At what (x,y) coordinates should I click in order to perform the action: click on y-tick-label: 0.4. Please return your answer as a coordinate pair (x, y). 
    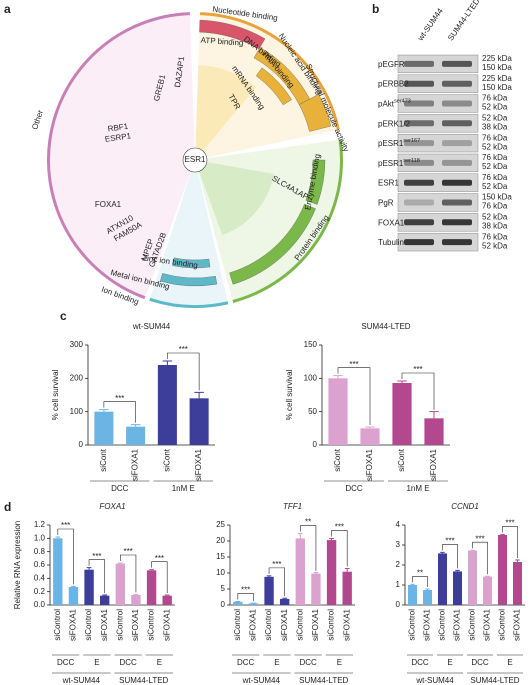
    Looking at the image, I should click on (40, 577).